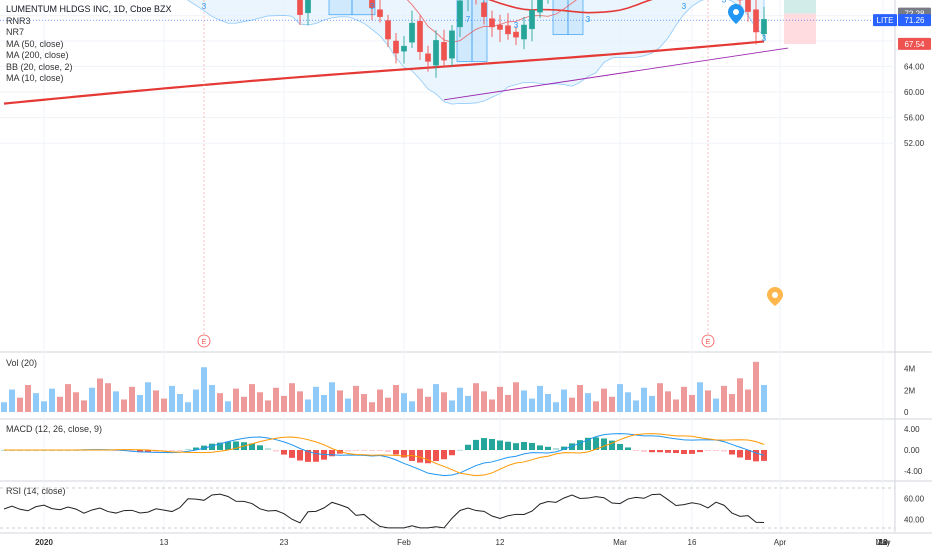  I want to click on time-axis-label: Jun, so click(883, 542).